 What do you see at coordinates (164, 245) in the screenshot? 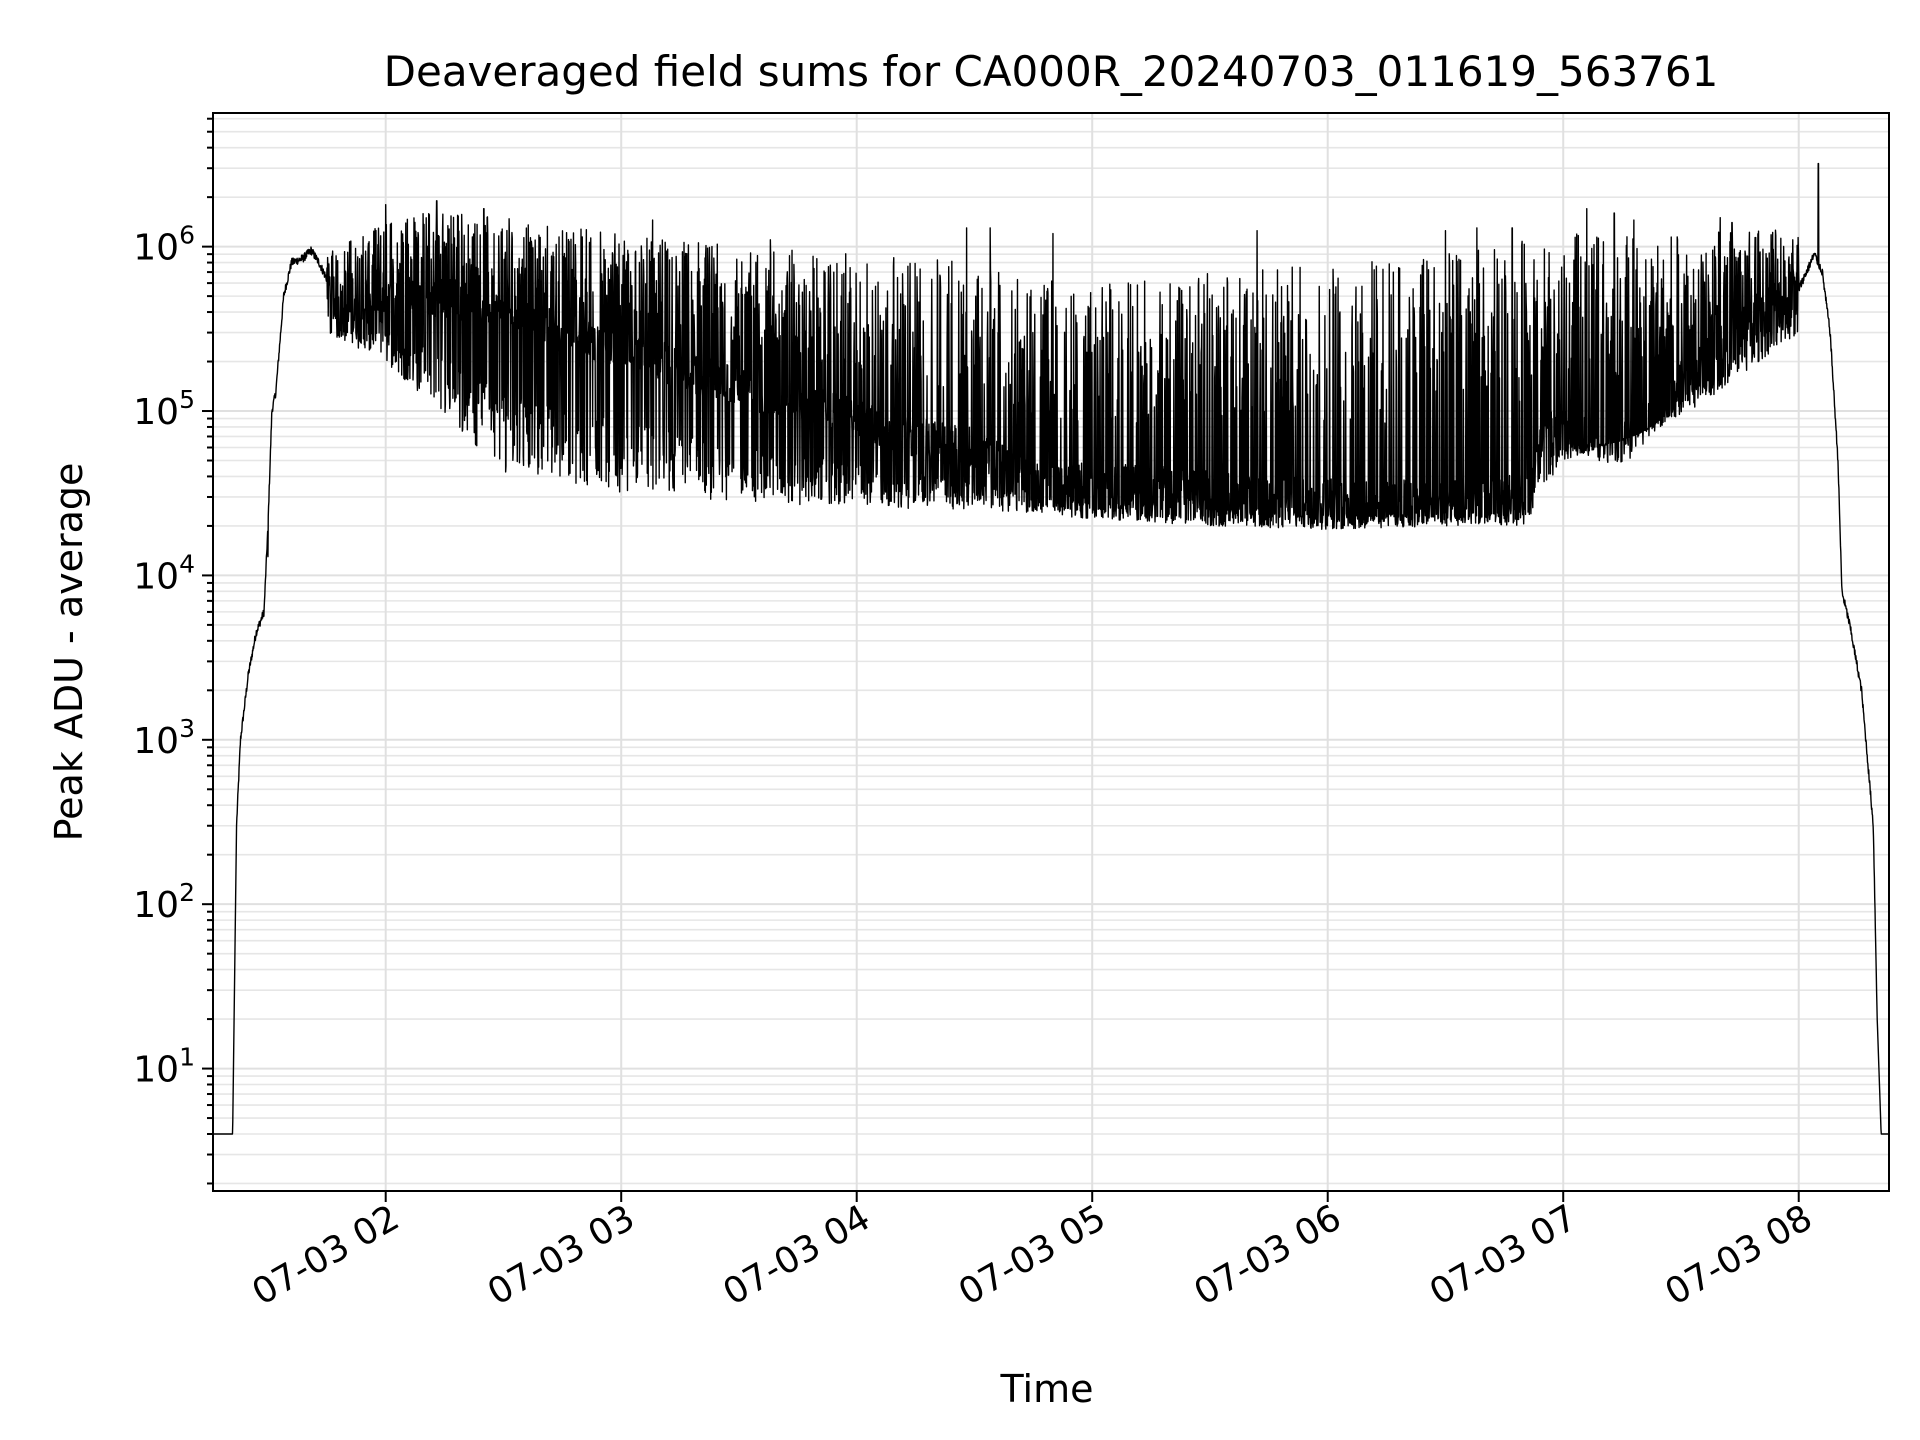
I see `y-tick-label: 10⁶` at bounding box center [164, 245].